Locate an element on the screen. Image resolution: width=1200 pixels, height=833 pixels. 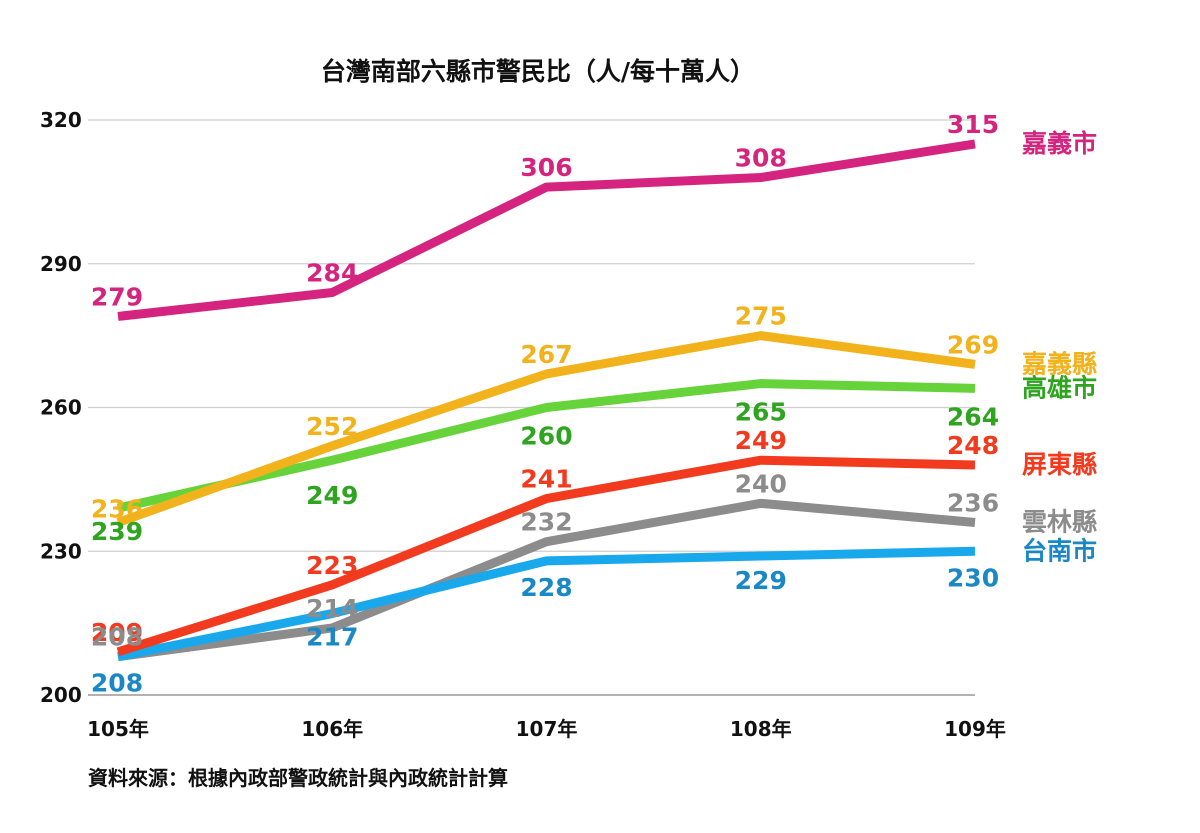
data-label: 260 is located at coordinates (546, 436).